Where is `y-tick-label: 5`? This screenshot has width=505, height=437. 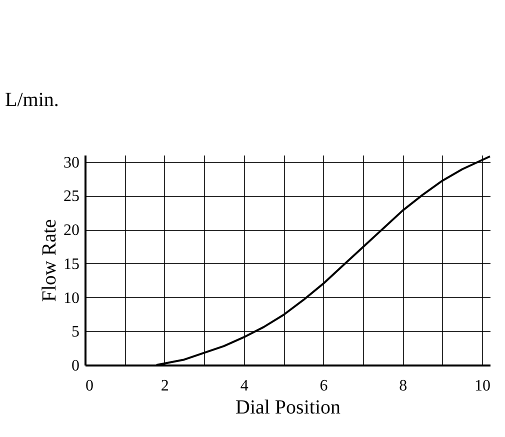
y-tick-label: 5 is located at coordinates (76, 332).